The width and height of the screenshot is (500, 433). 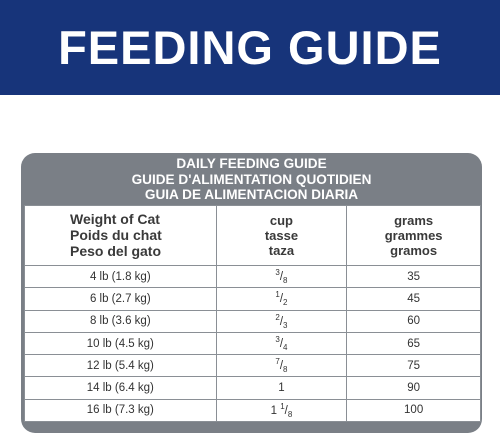 I want to click on heading-spanish: GUIA DE ALIMENTACION DIARIA, so click(x=251, y=194).